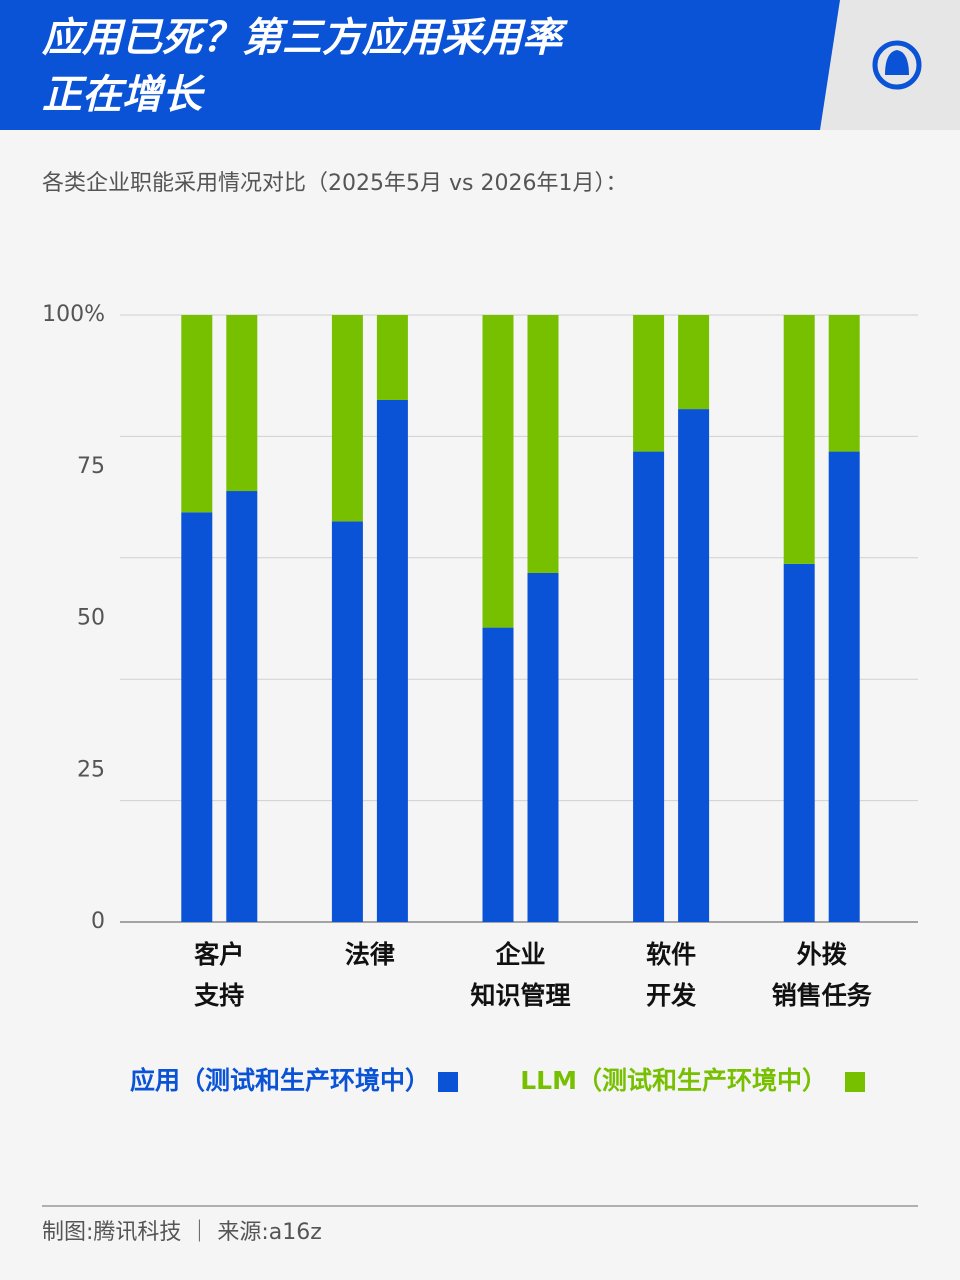 The height and width of the screenshot is (1280, 960). I want to click on subtitle: 各类企业职能采用情况对比（2025年5月 vs 2026年1月）：, so click(334, 183).